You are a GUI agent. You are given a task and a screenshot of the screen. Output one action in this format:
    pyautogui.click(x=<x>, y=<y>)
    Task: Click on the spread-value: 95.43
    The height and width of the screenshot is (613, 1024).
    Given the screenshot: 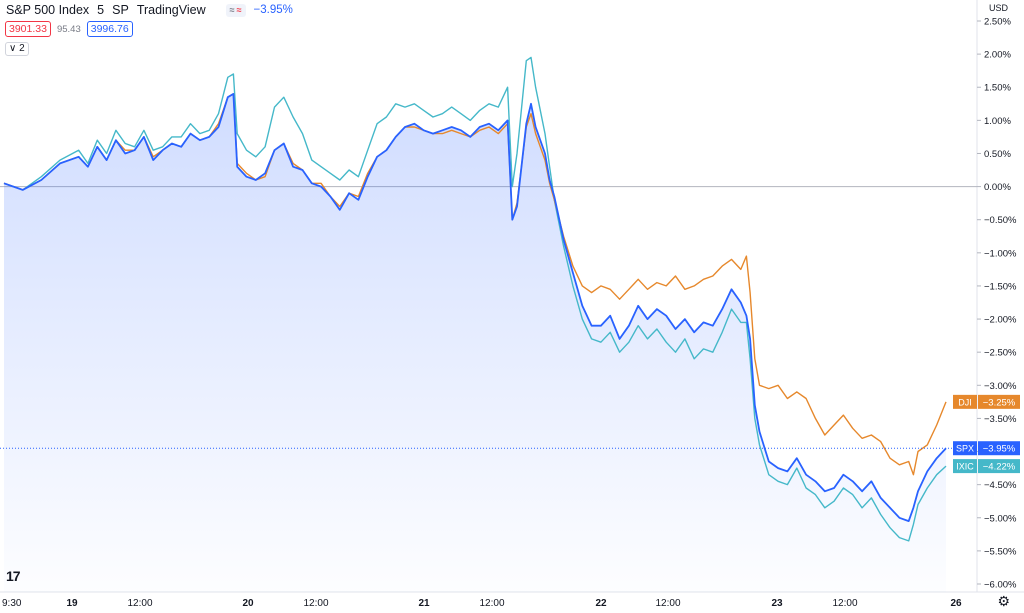 What is the action you would take?
    pyautogui.click(x=68, y=29)
    